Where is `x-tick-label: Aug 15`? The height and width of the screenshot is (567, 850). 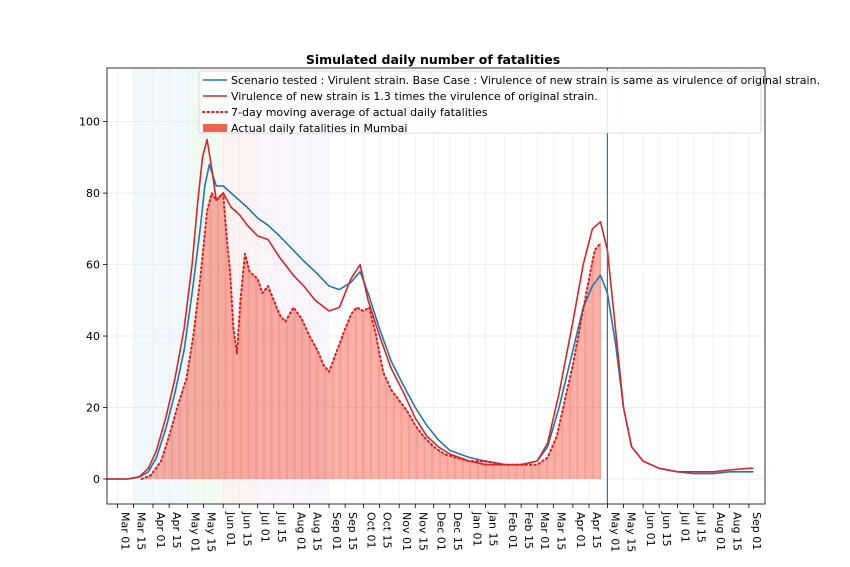 x-tick-label: Aug 15 is located at coordinates (316, 531).